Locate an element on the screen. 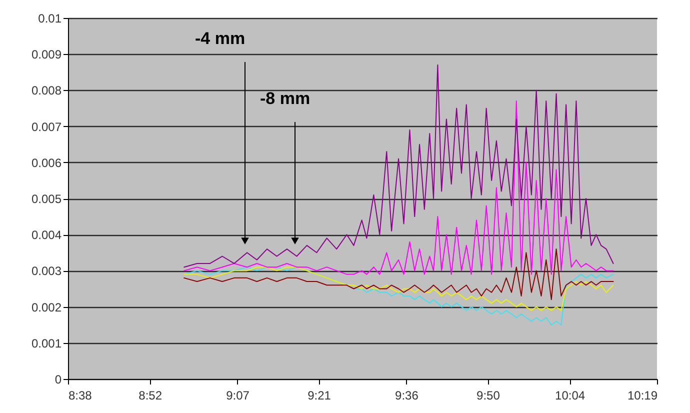 This screenshot has width=690, height=413. x-tick-label: 8:52 is located at coordinates (150, 395).